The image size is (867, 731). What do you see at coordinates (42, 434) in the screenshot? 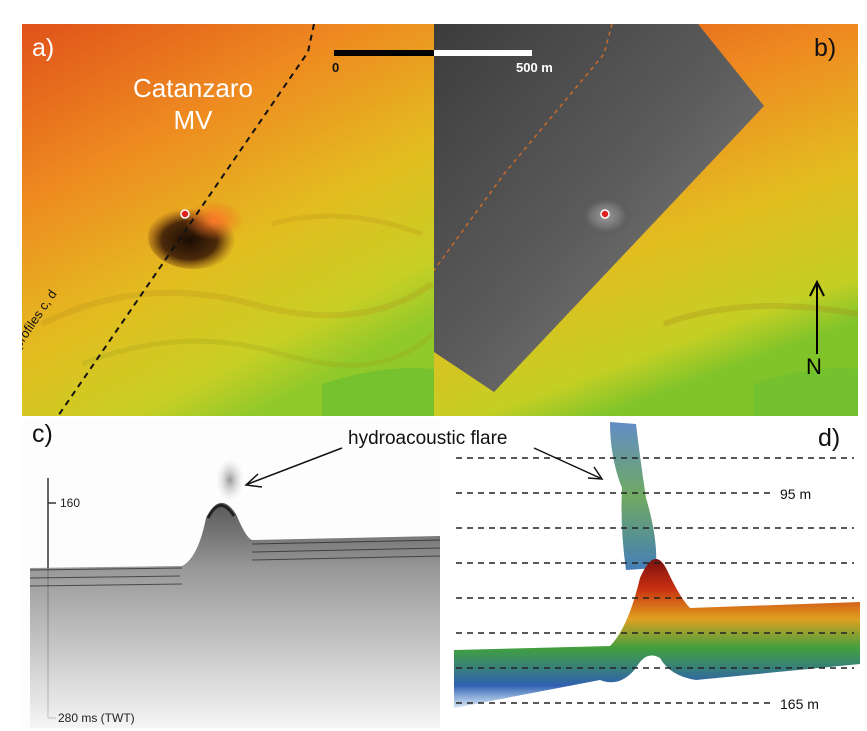
I see `panel-c-label: c)` at bounding box center [42, 434].